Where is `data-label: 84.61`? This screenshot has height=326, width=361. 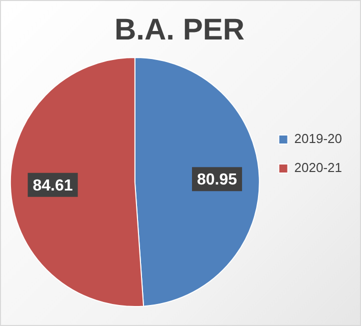
data-label: 84.61 is located at coordinates (52, 185).